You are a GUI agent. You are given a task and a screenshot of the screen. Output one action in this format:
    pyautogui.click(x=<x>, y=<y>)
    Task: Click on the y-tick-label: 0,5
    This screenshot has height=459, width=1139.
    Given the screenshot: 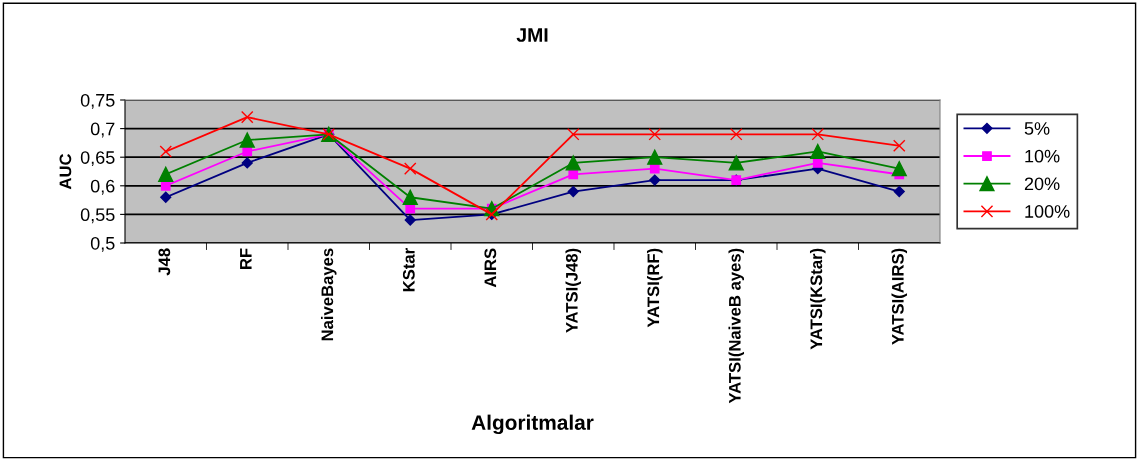 What is the action you would take?
    pyautogui.click(x=102, y=244)
    